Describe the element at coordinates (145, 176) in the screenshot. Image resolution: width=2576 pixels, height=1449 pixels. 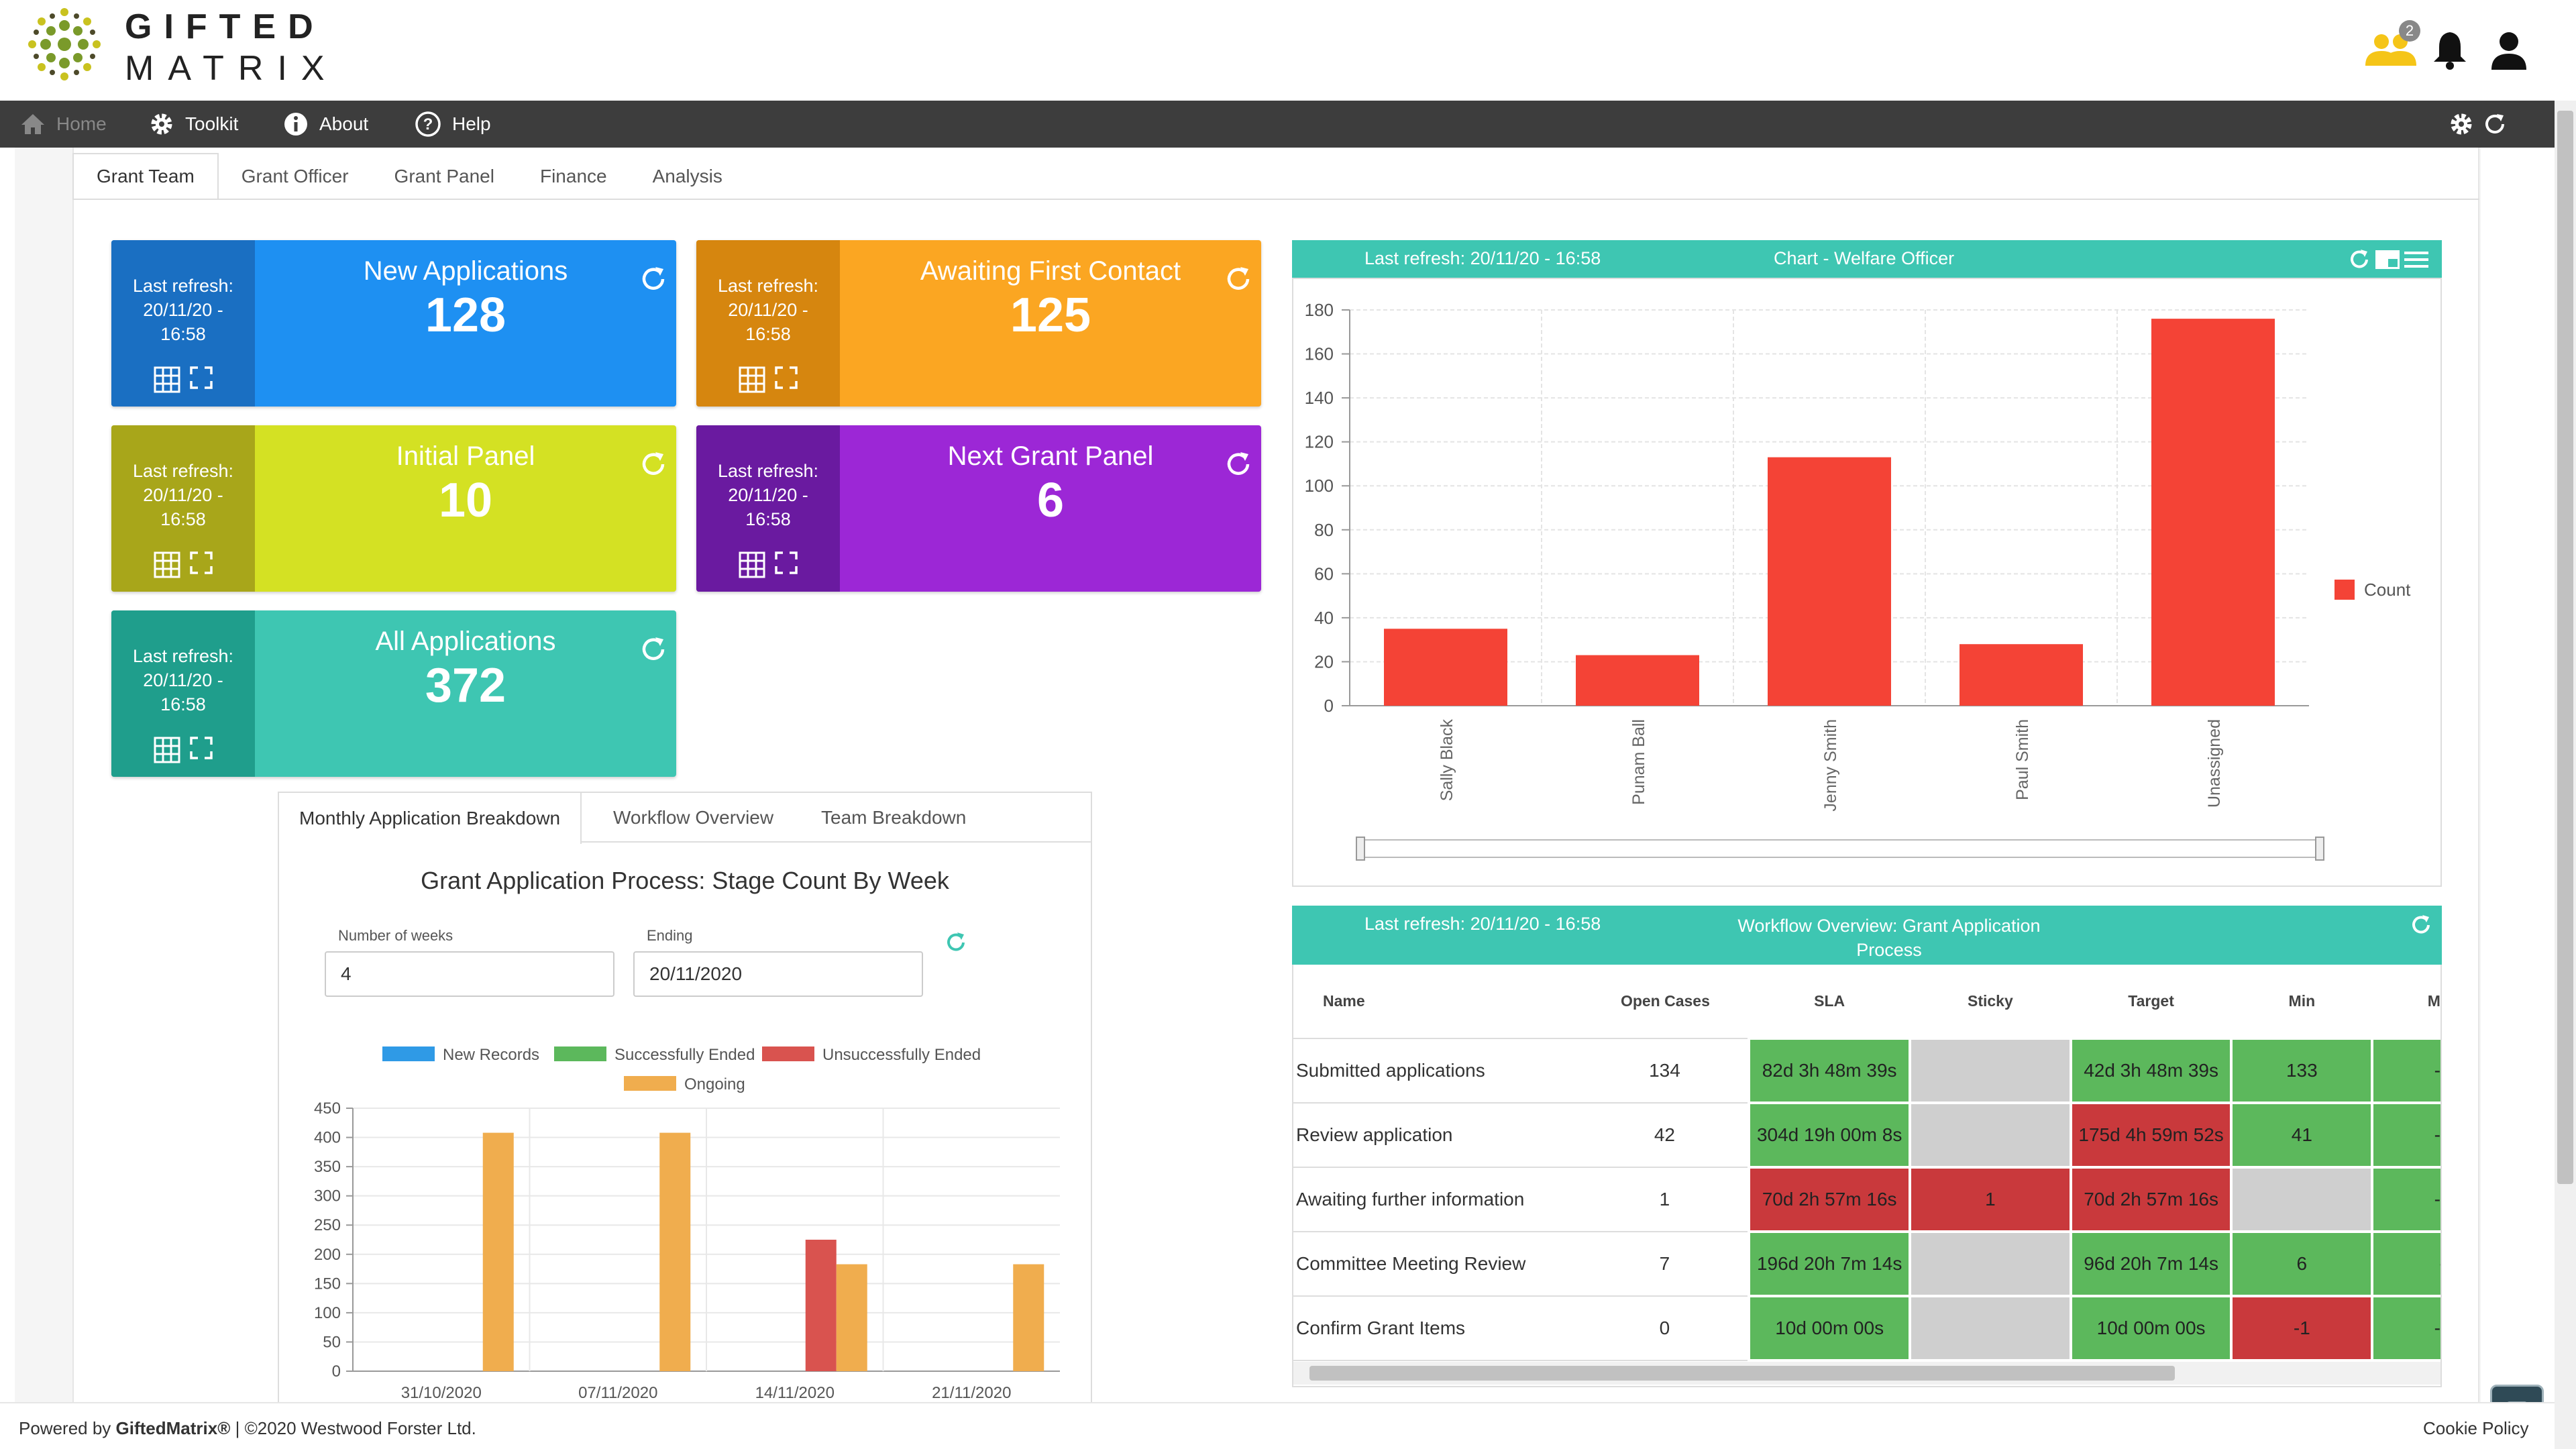
I see `tab-grant-team: Grant Team` at that location.